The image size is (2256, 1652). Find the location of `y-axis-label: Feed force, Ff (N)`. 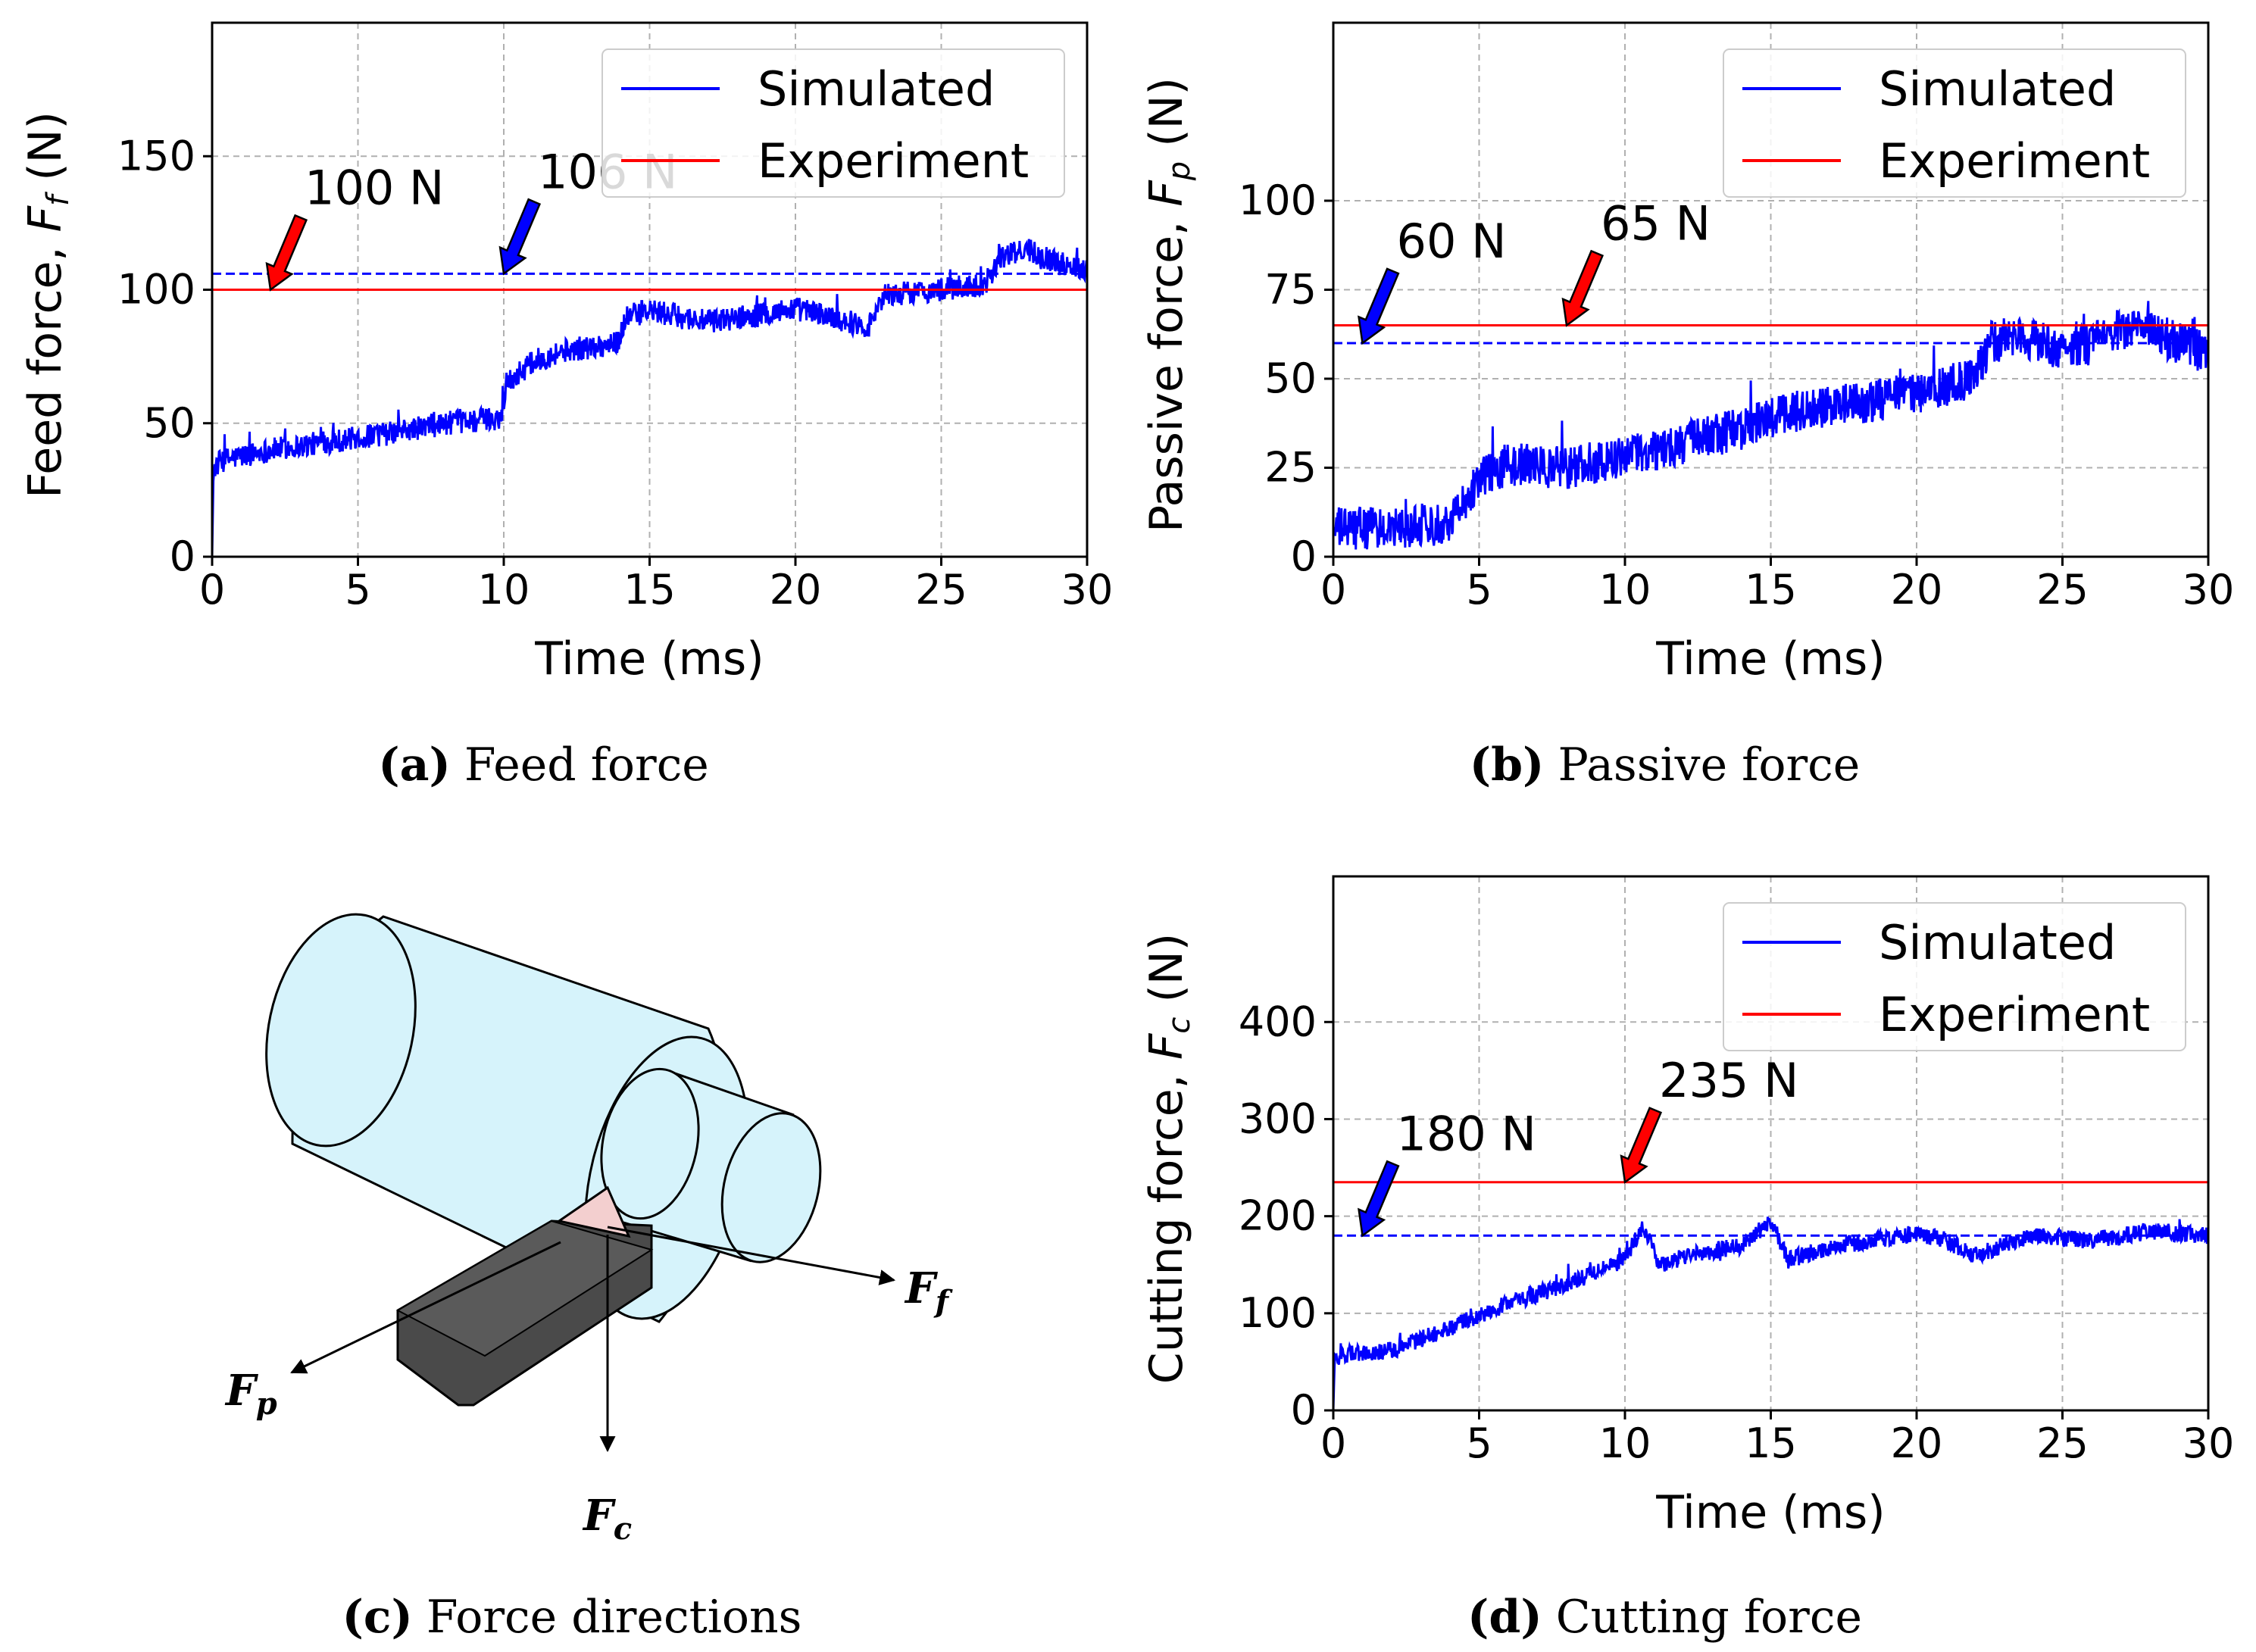

y-axis-label: Feed force, Ff (N) is located at coordinates (47, 304).